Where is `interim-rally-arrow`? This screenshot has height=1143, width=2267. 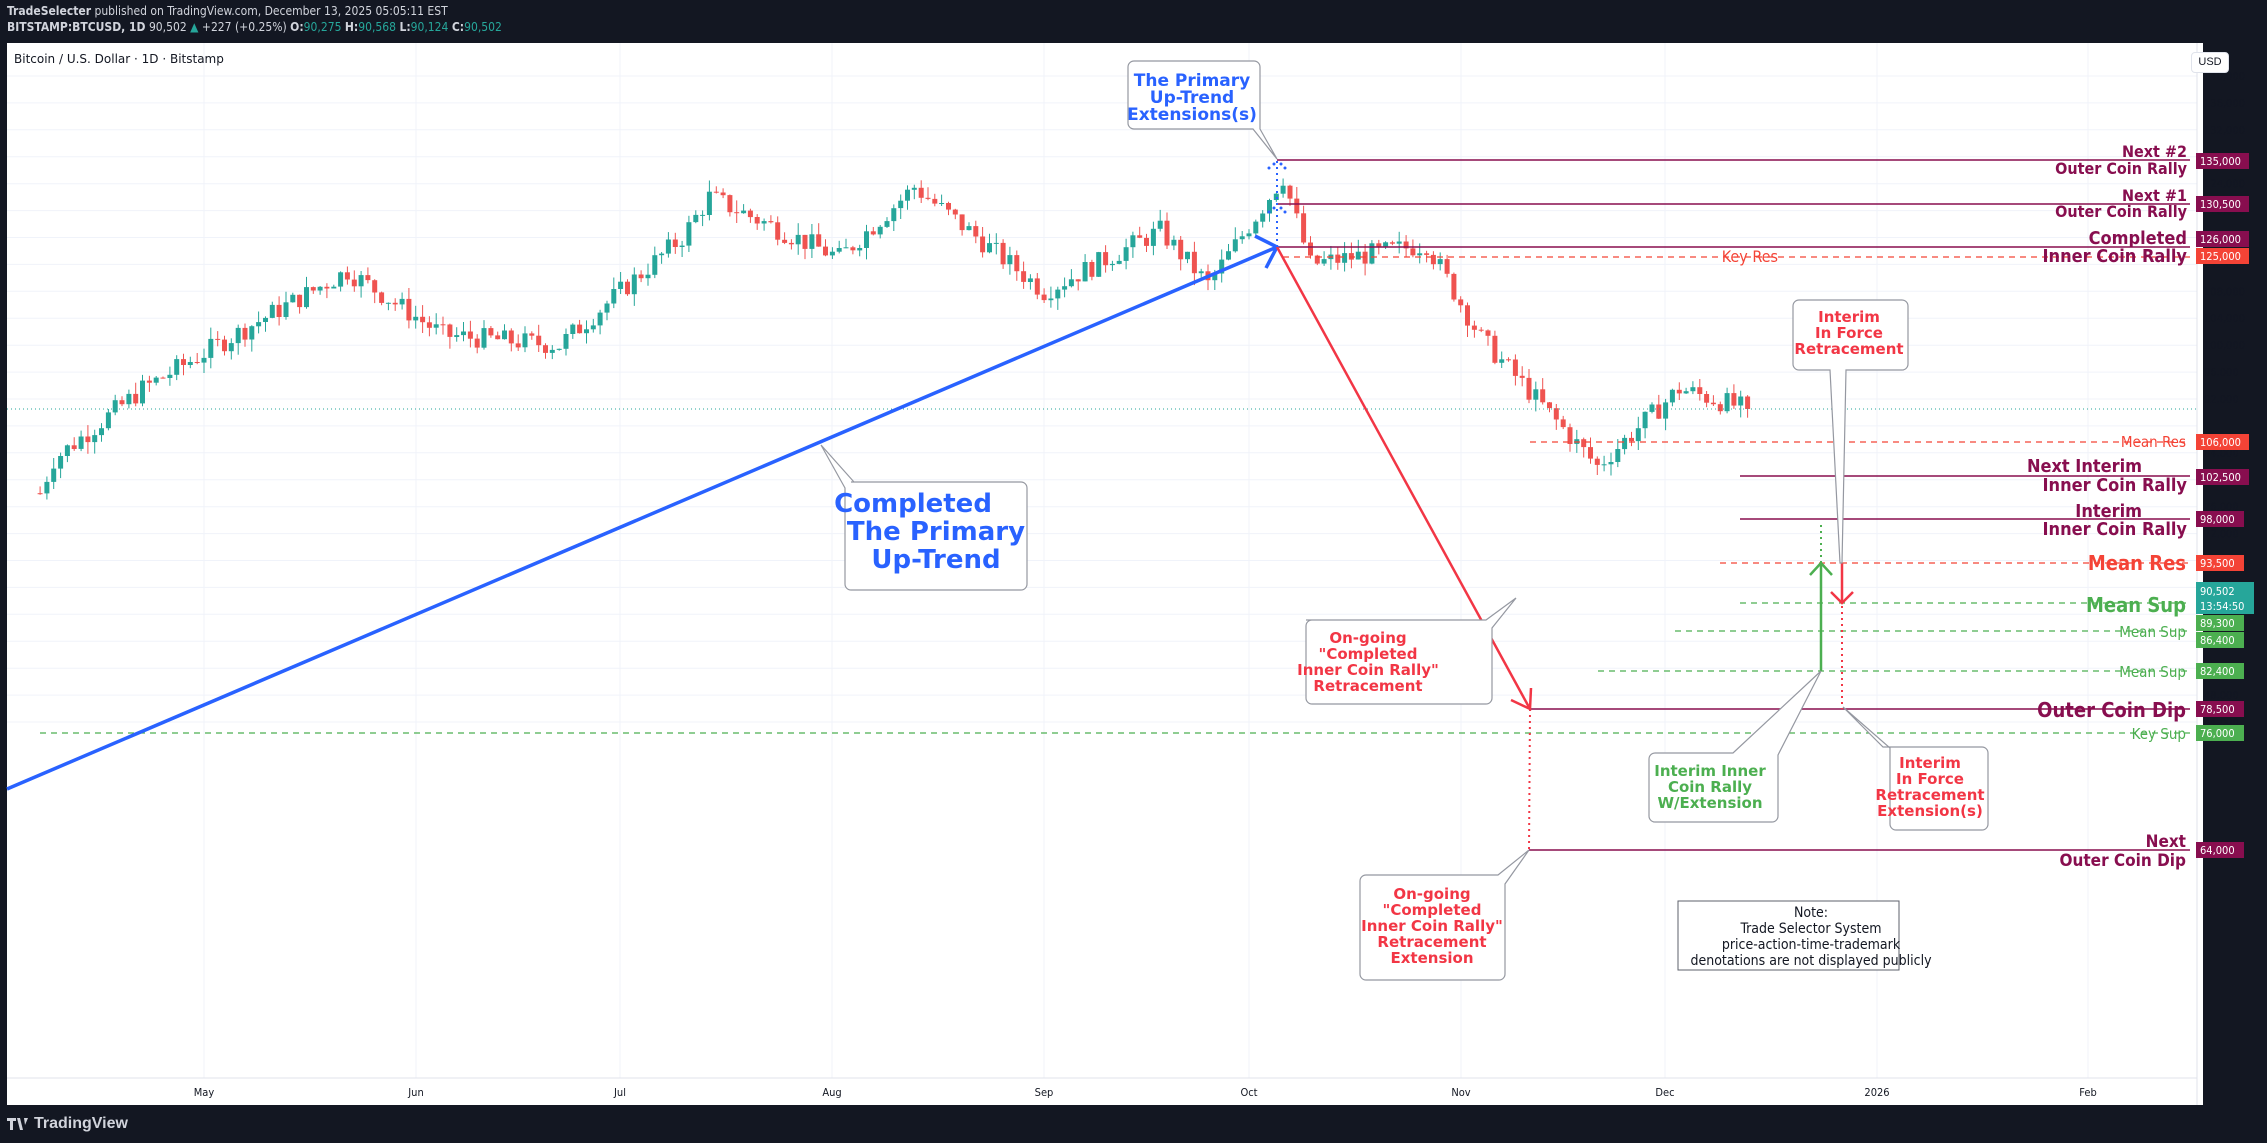
interim-rally-arrow is located at coordinates (1821, 596).